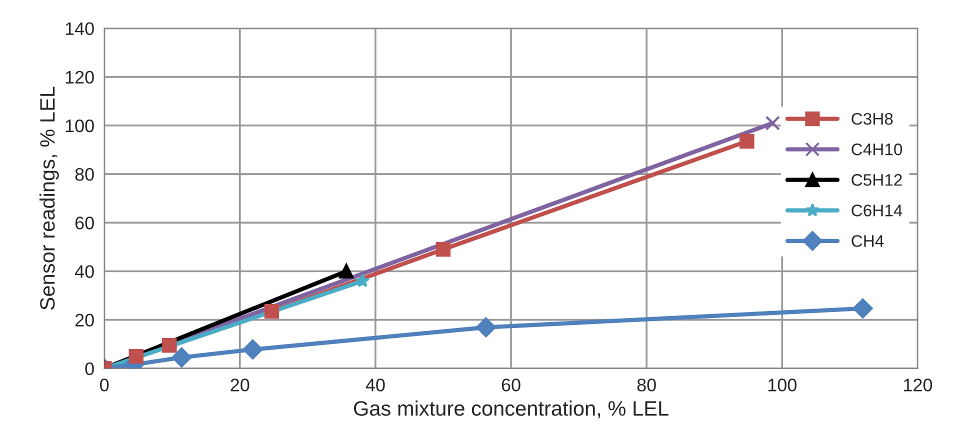 The image size is (966, 436). Describe the element at coordinates (84, 271) in the screenshot. I see `y-tick-label: 40` at that location.